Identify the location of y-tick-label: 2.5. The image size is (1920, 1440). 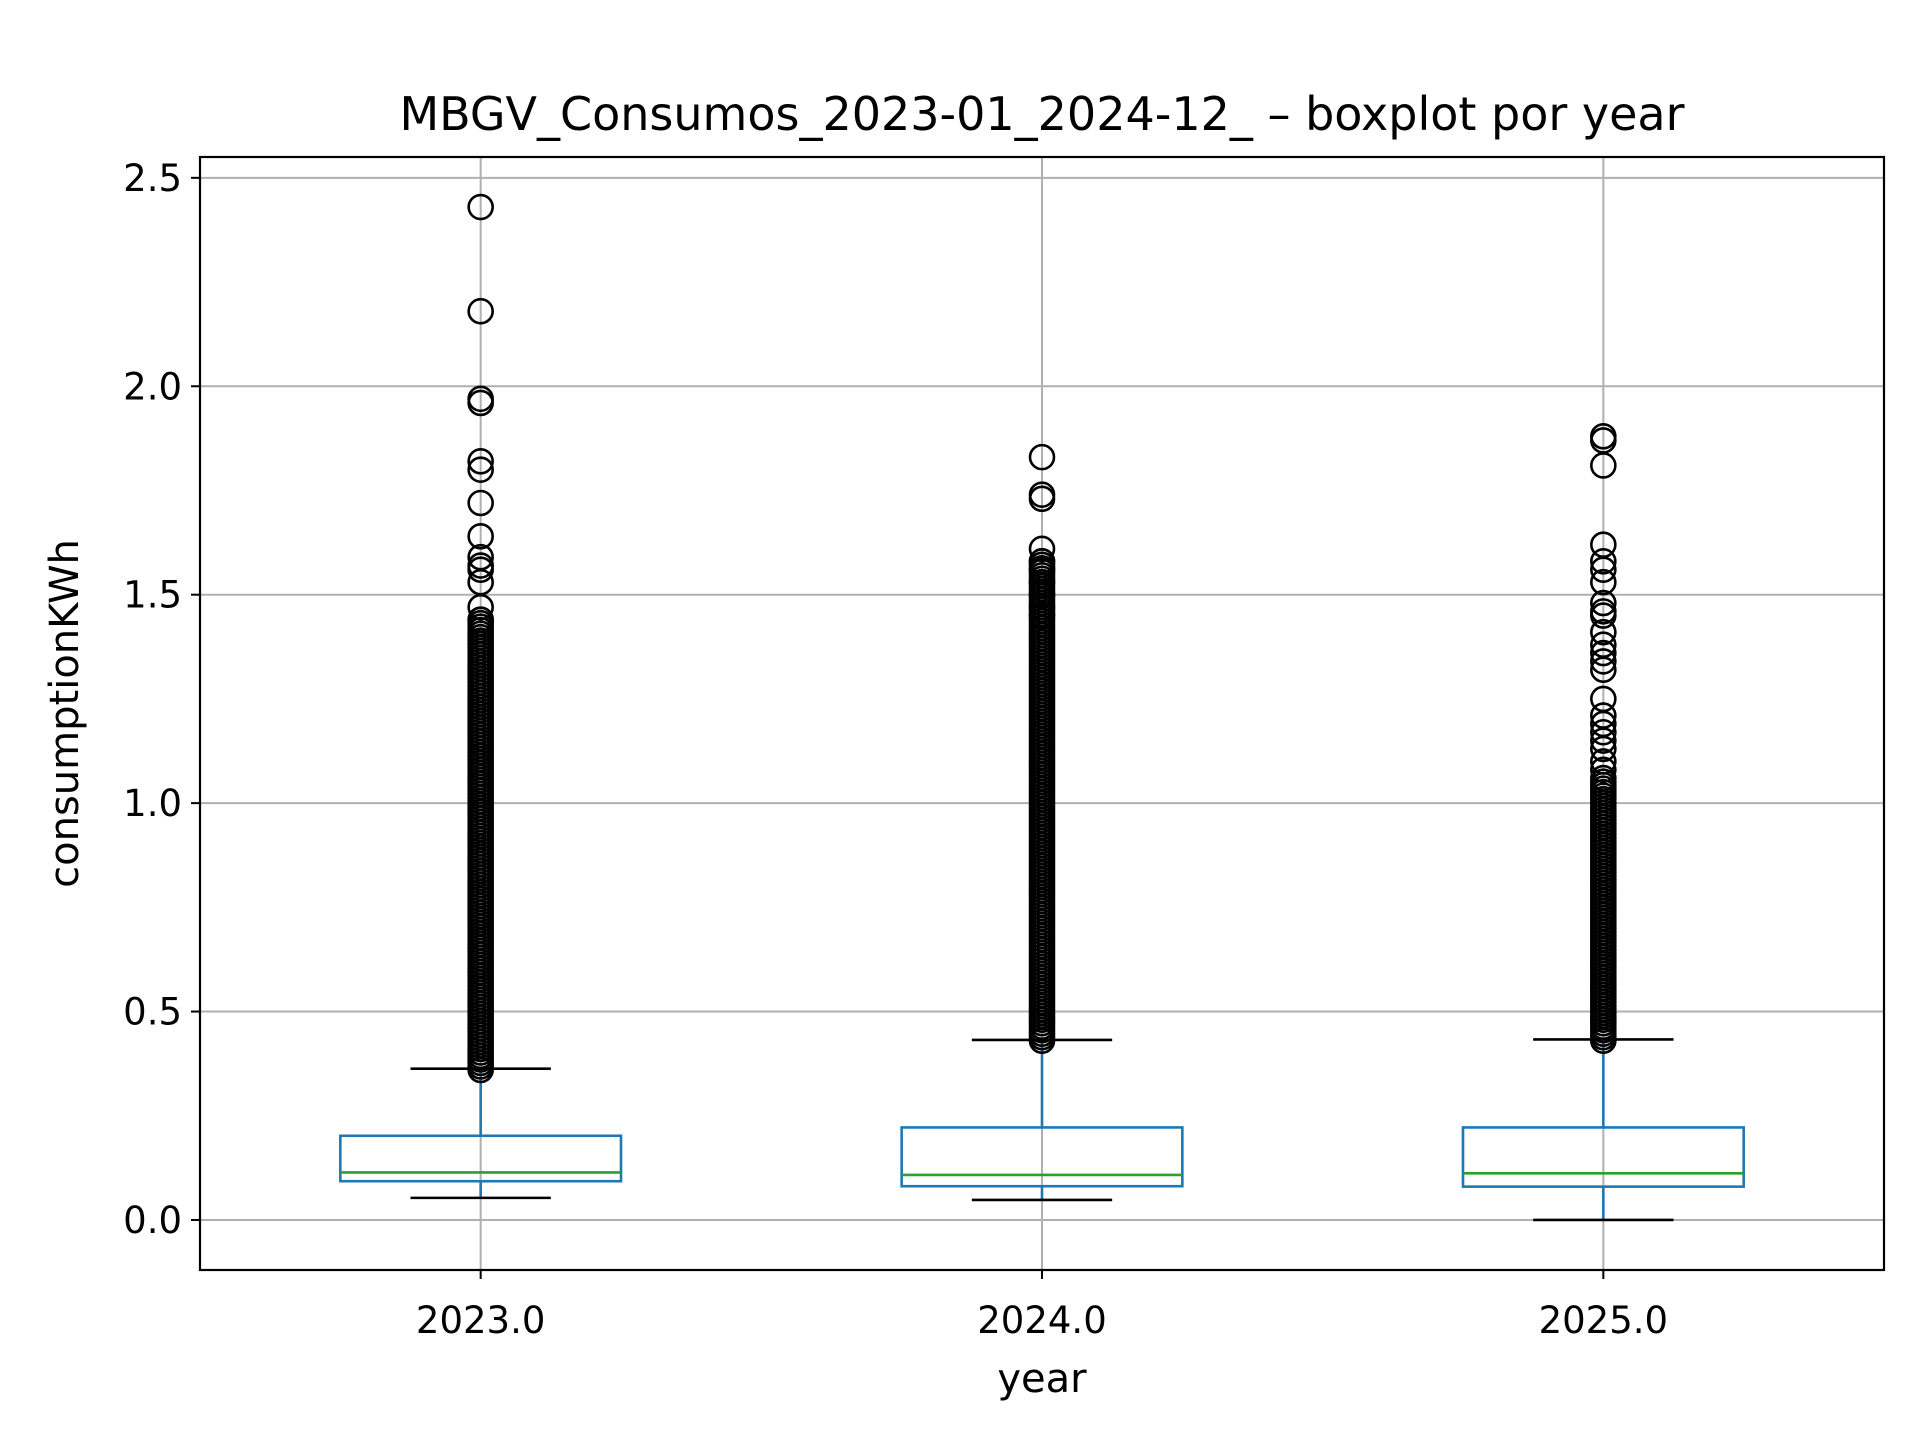
(152, 178).